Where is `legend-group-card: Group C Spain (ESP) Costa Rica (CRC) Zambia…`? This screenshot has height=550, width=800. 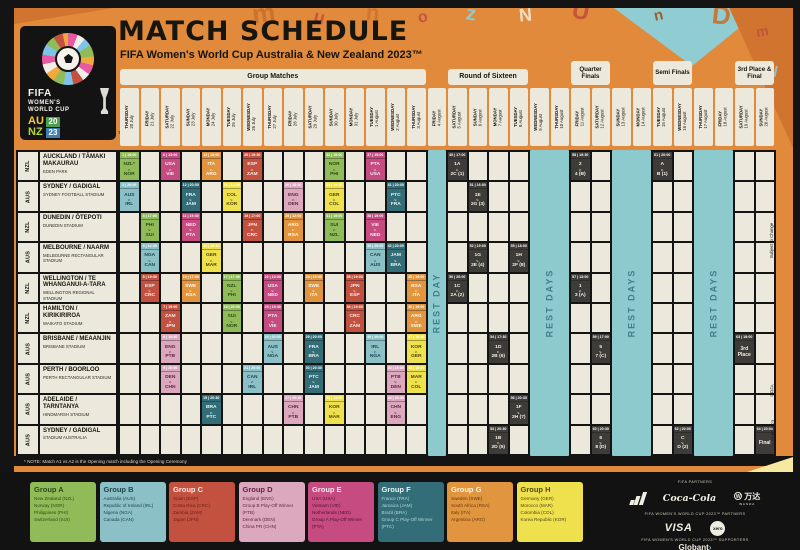
legend-group-card: Group C Spain (ESP) Costa Rica (CRC) Zambia… is located at coordinates (202, 512).